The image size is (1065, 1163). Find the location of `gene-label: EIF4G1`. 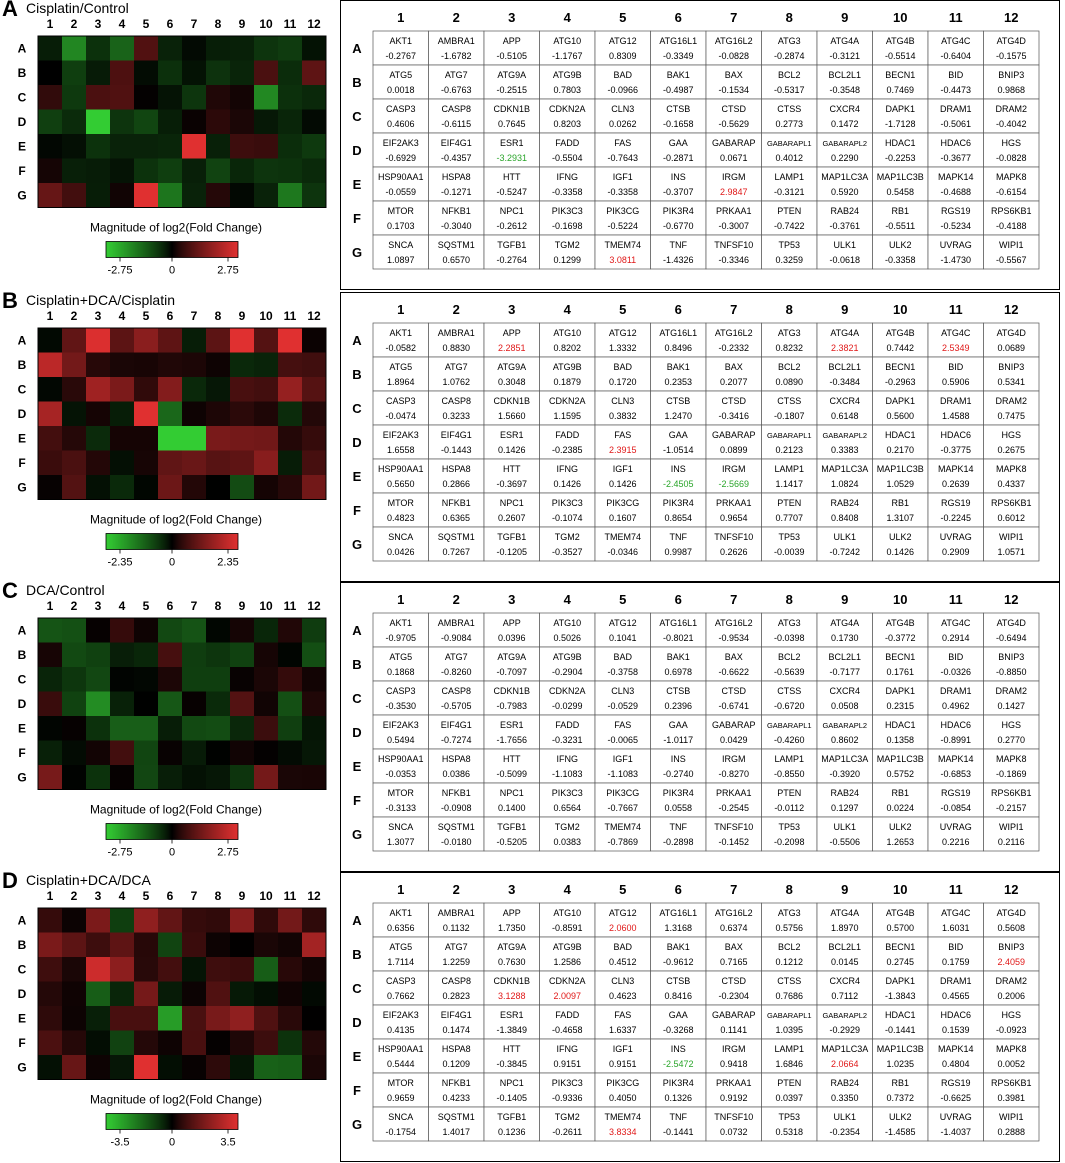

gene-label: EIF4G1 is located at coordinates (456, 725).